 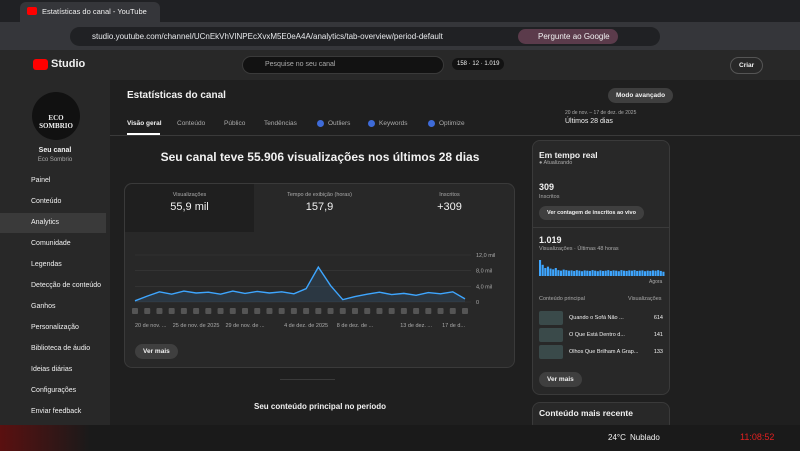 What do you see at coordinates (43, 306) in the screenshot?
I see `nav-item: Ganhos` at bounding box center [43, 306].